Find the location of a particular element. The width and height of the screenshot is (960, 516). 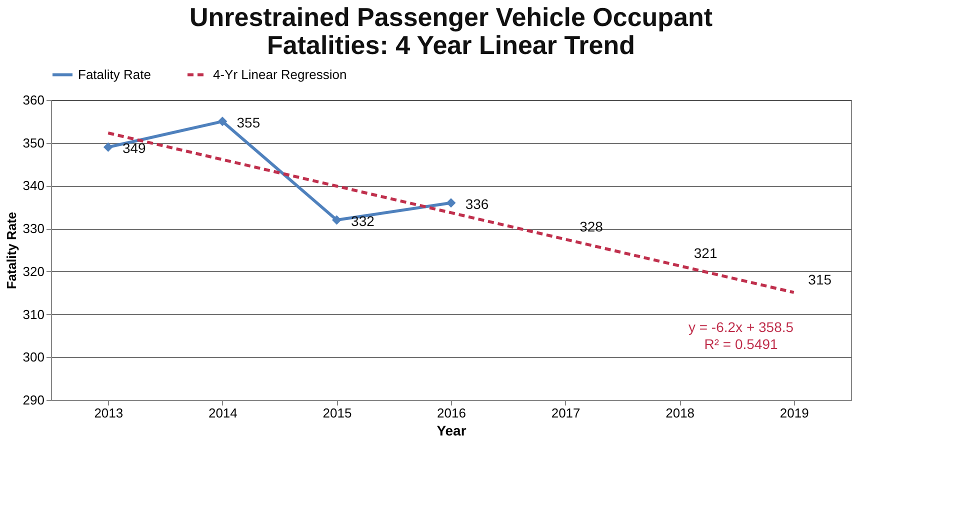

data-label: 355 is located at coordinates (248, 122).